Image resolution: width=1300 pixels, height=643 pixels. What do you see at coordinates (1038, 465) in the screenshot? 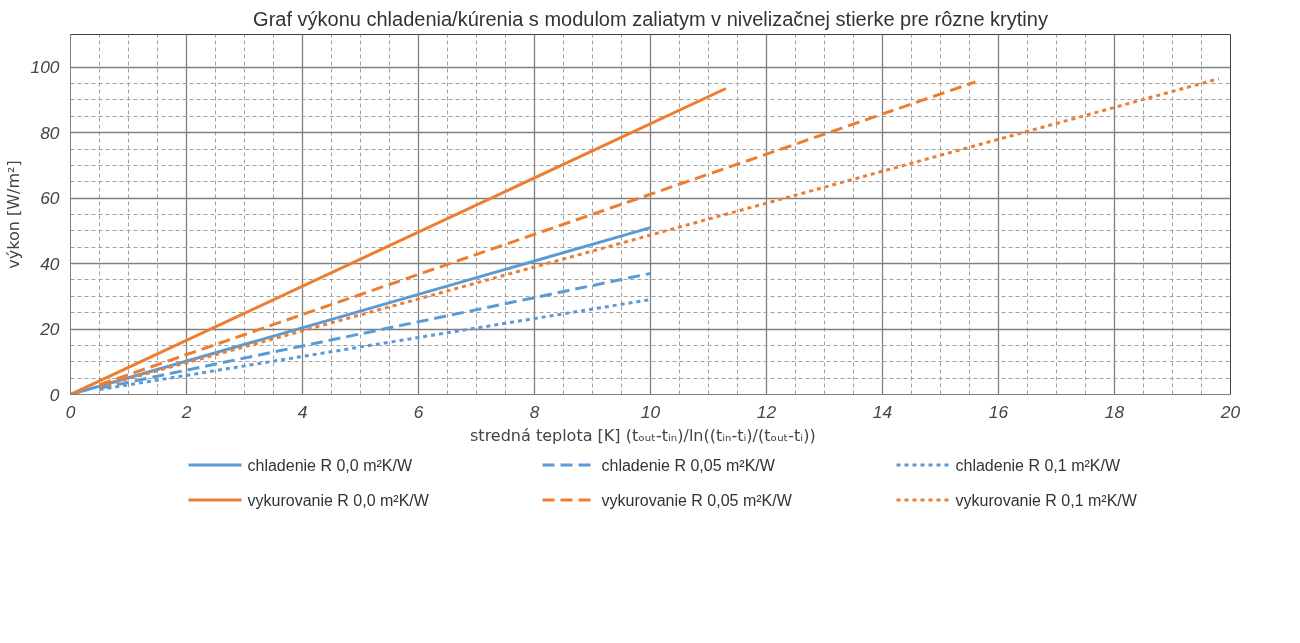
I see `legend-label: chladenie R 0,1 m²K/W` at bounding box center [1038, 465].